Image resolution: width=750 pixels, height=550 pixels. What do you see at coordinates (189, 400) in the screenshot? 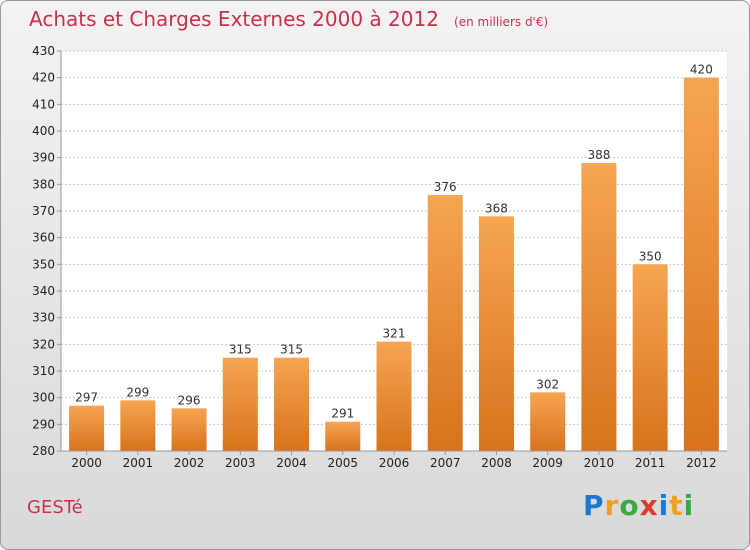
I see `bar-value-label: 296` at bounding box center [189, 400].